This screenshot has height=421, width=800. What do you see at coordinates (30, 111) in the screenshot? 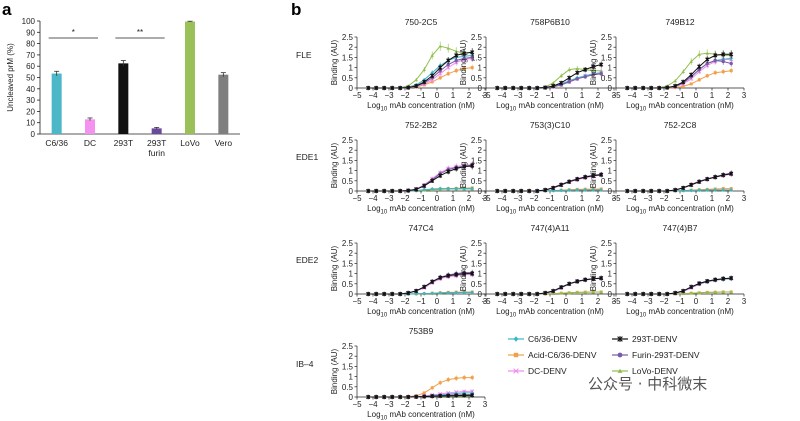
I see `panel-a-y-tick-label: 20` at bounding box center [30, 111].